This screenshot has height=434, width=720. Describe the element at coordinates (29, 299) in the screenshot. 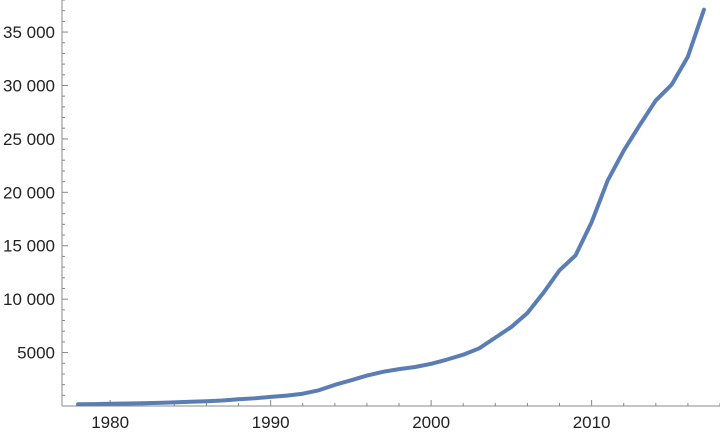

I see `y-tick-label: 10 000` at that location.